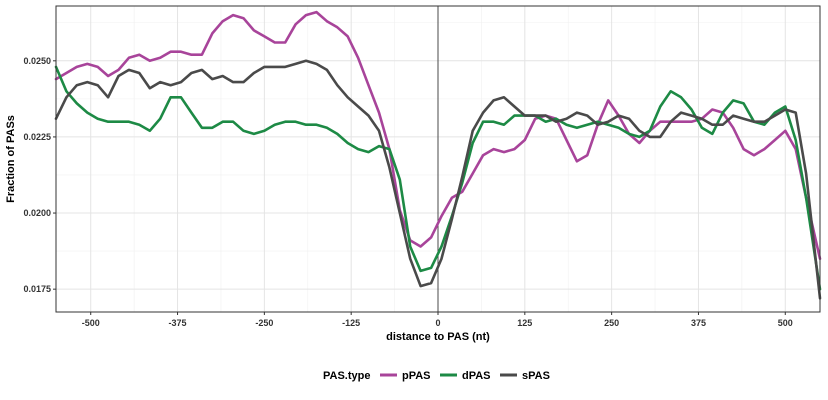  Describe the element at coordinates (536, 376) in the screenshot. I see `legend-label-sPAS: sPAS` at that location.